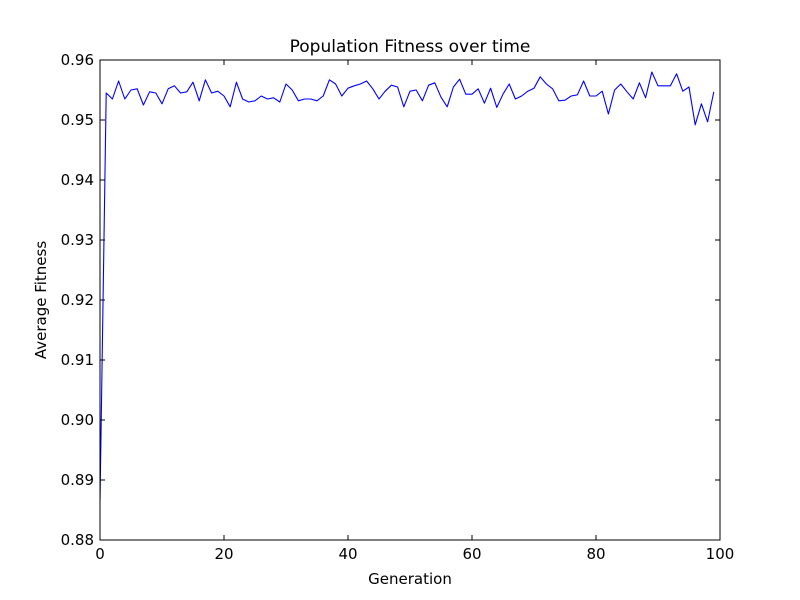 The image size is (800, 600). Describe the element at coordinates (223, 554) in the screenshot. I see `x-tick-label: 20` at that location.